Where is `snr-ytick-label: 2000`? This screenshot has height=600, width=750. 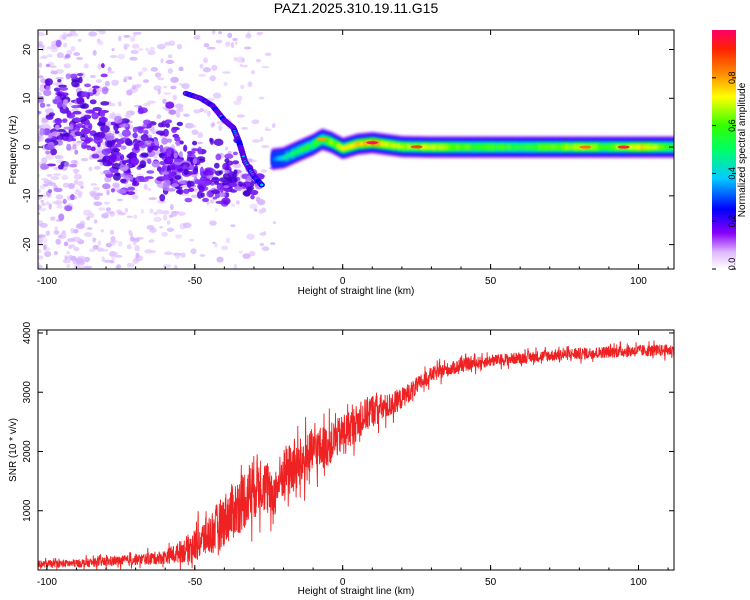 snr-ytick-label: 2000 is located at coordinates (27, 451).